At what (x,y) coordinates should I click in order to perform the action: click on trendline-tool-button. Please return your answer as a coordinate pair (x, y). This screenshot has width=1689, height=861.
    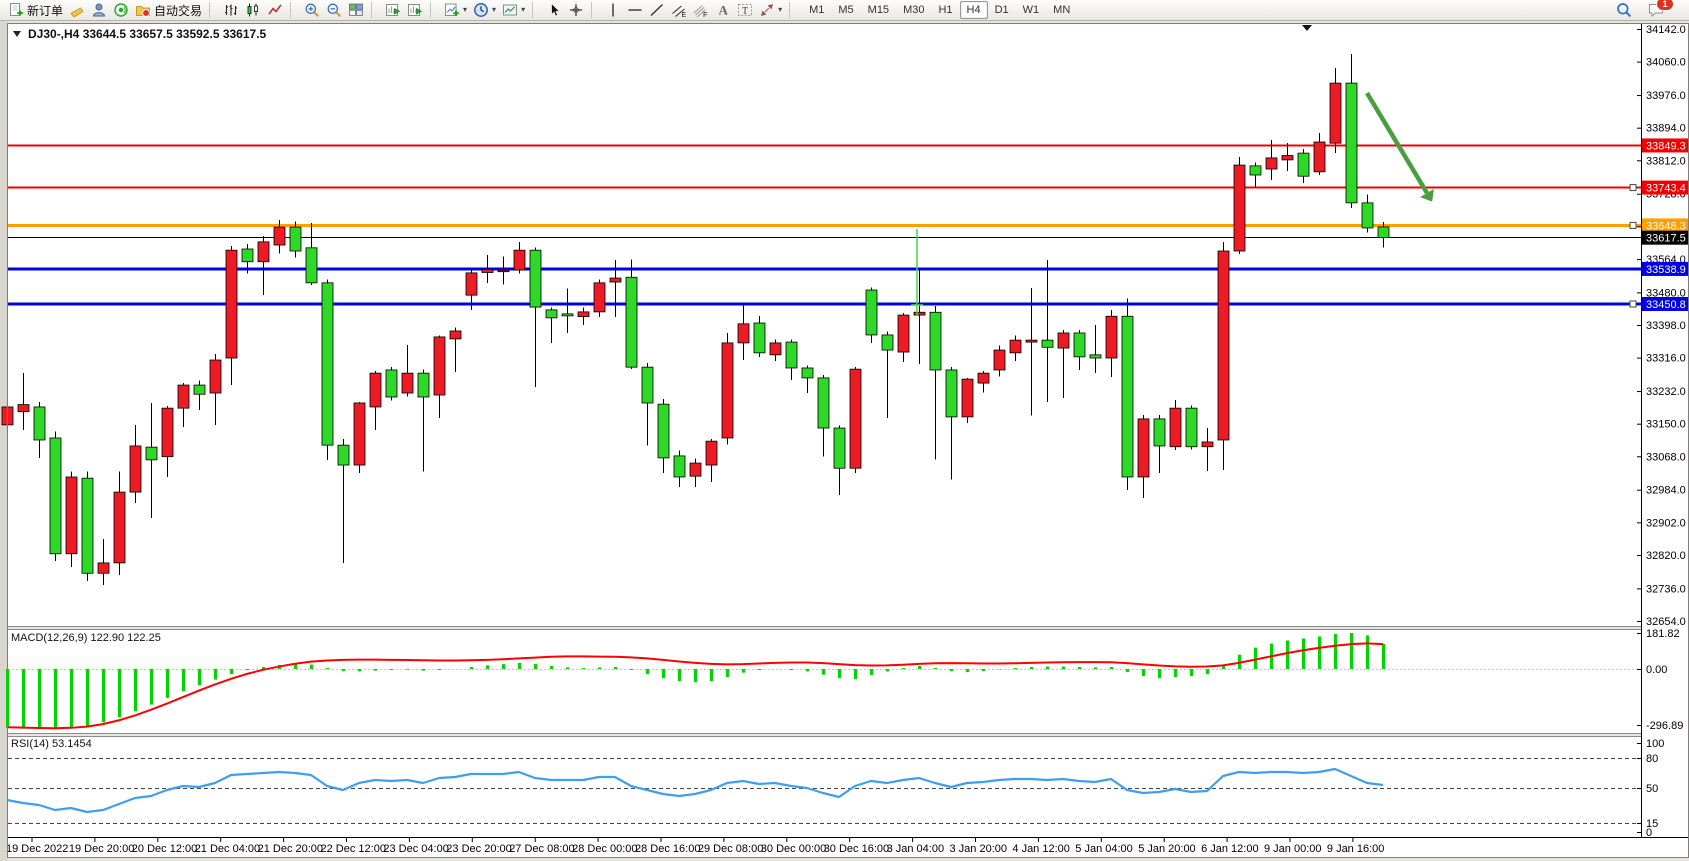
    Looking at the image, I should click on (657, 10).